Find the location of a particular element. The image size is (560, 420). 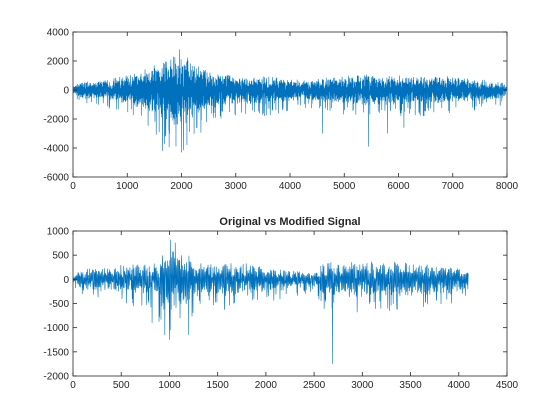

top-x-tick-label: 0 is located at coordinates (73, 186).